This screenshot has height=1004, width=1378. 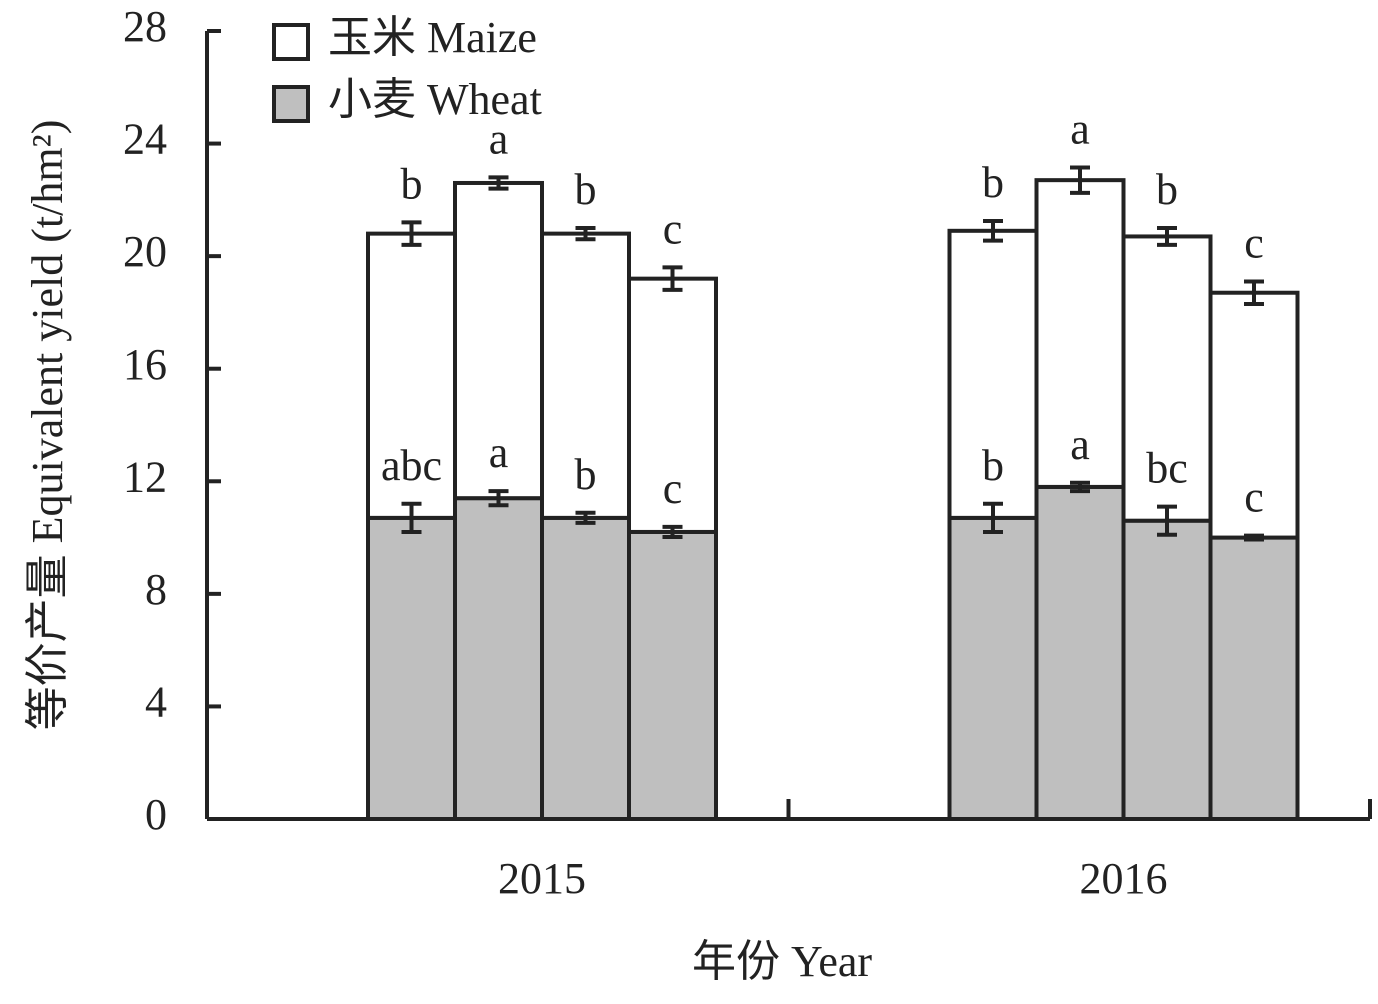 I want to click on x-axis-label: 年份 Year, so click(x=782, y=961).